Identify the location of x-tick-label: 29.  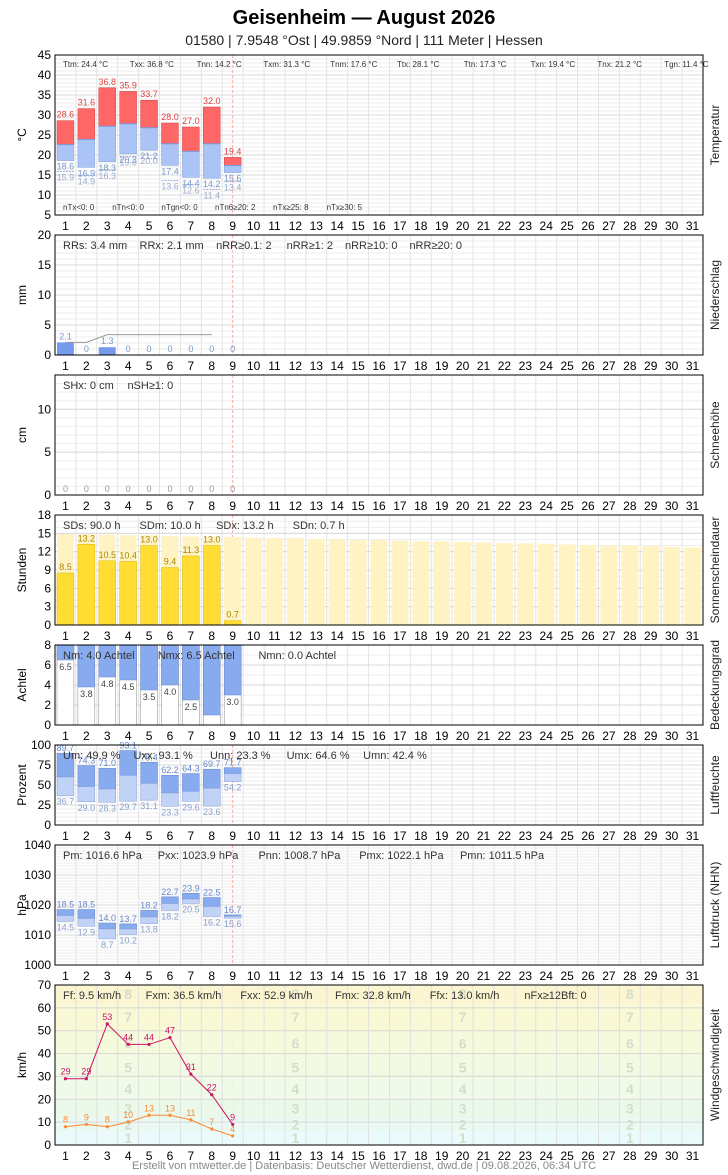
(651, 736).